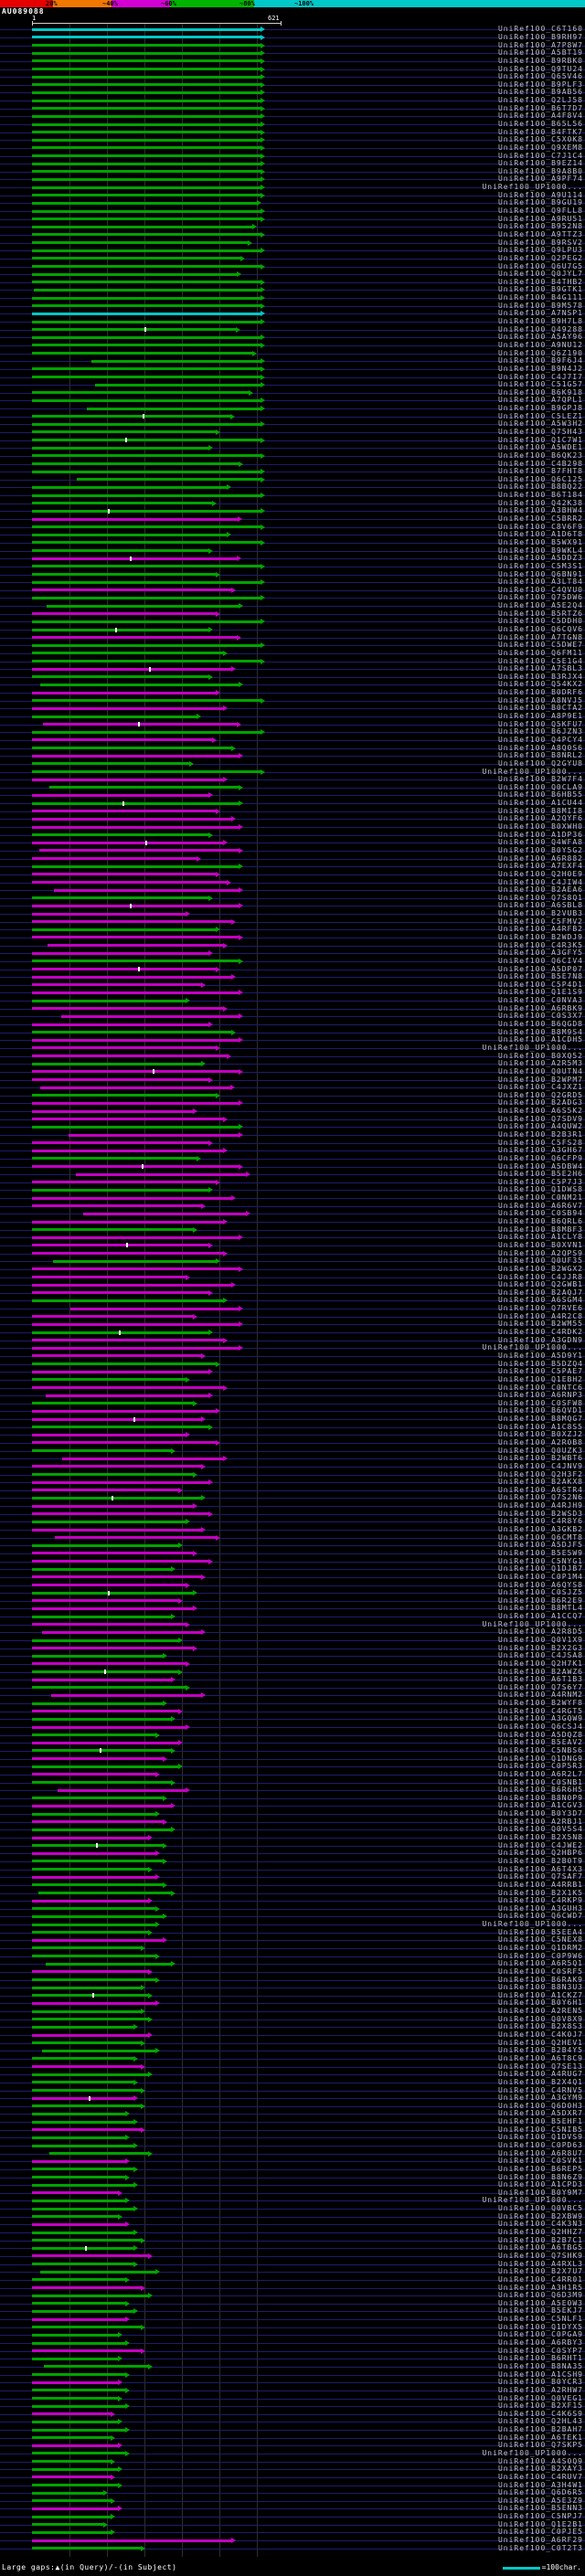 This screenshot has height=2576, width=585. What do you see at coordinates (540, 1268) in the screenshot?
I see `hit-label: UniRef100_B2WGX2` at bounding box center [540, 1268].